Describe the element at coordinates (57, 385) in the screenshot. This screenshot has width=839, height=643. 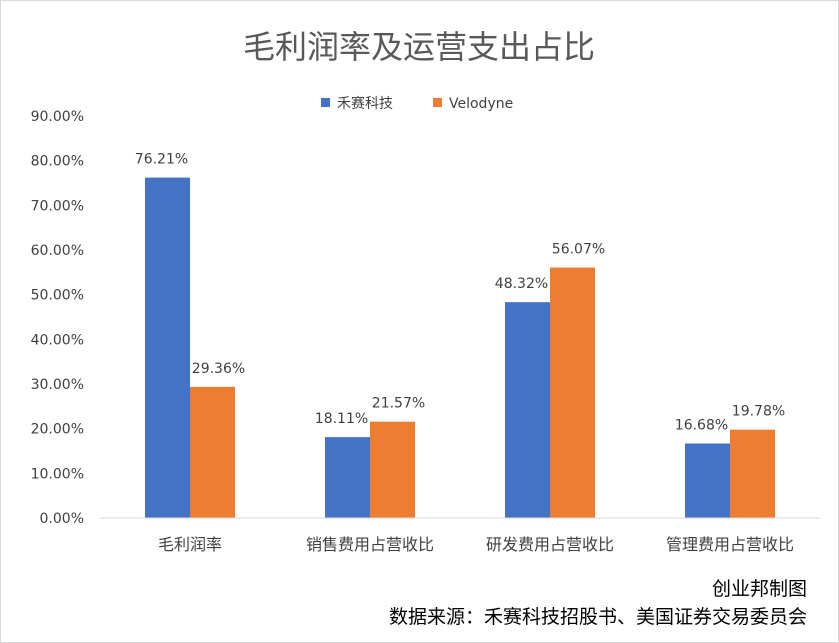
I see `y-tick-label: 30.00%` at that location.